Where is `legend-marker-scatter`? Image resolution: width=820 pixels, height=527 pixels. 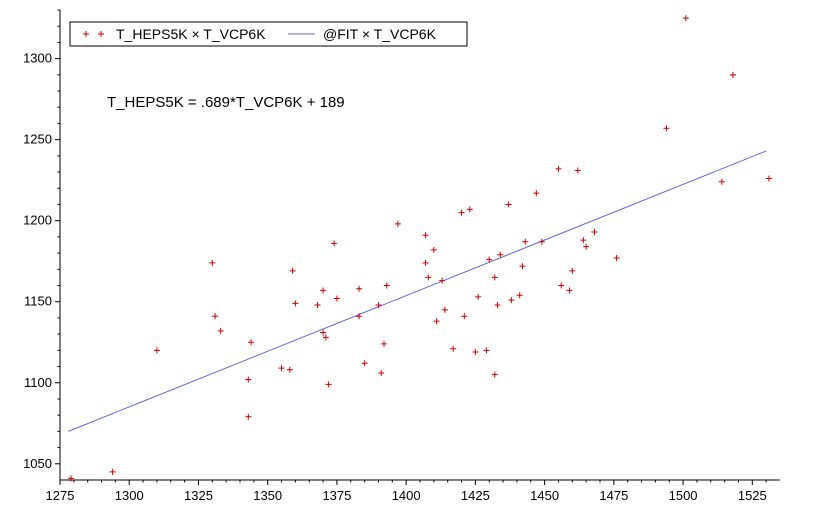 legend-marker-scatter is located at coordinates (93, 34).